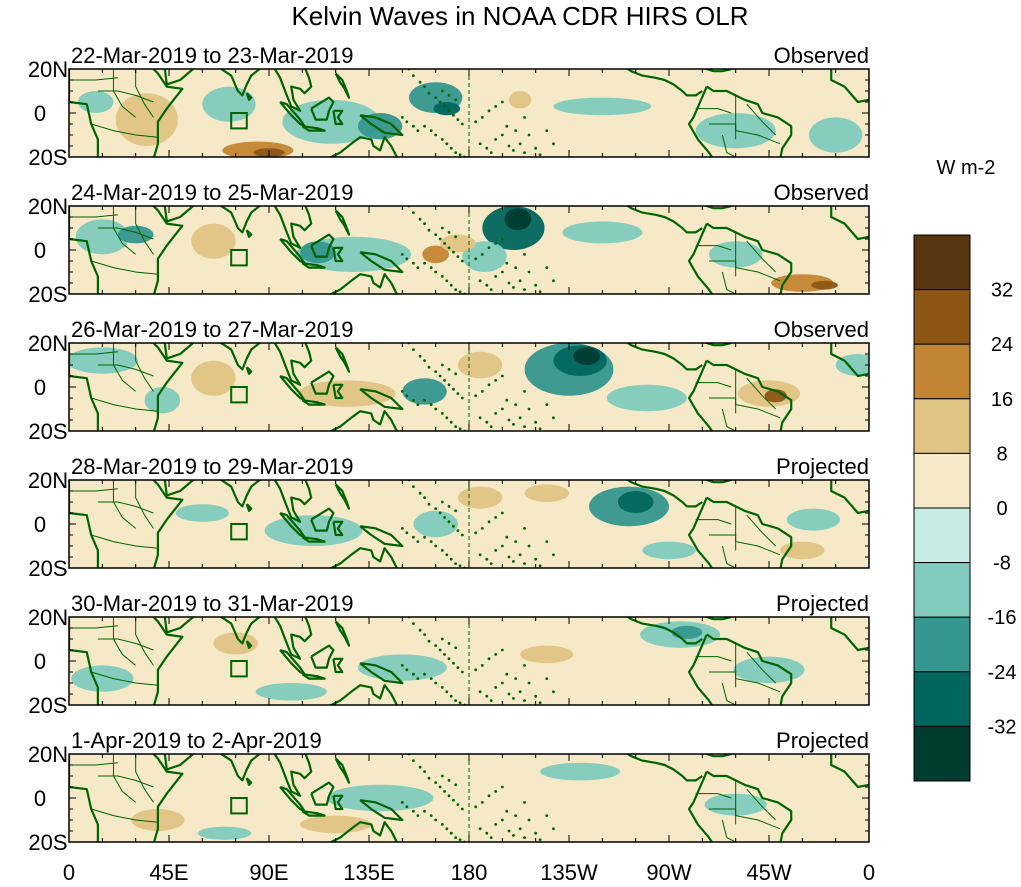 The width and height of the screenshot is (1021, 887). Describe the element at coordinates (212, 55) in the screenshot. I see `panel-date-range: 22-Mar-2019 to 23-Mar-2019` at that location.